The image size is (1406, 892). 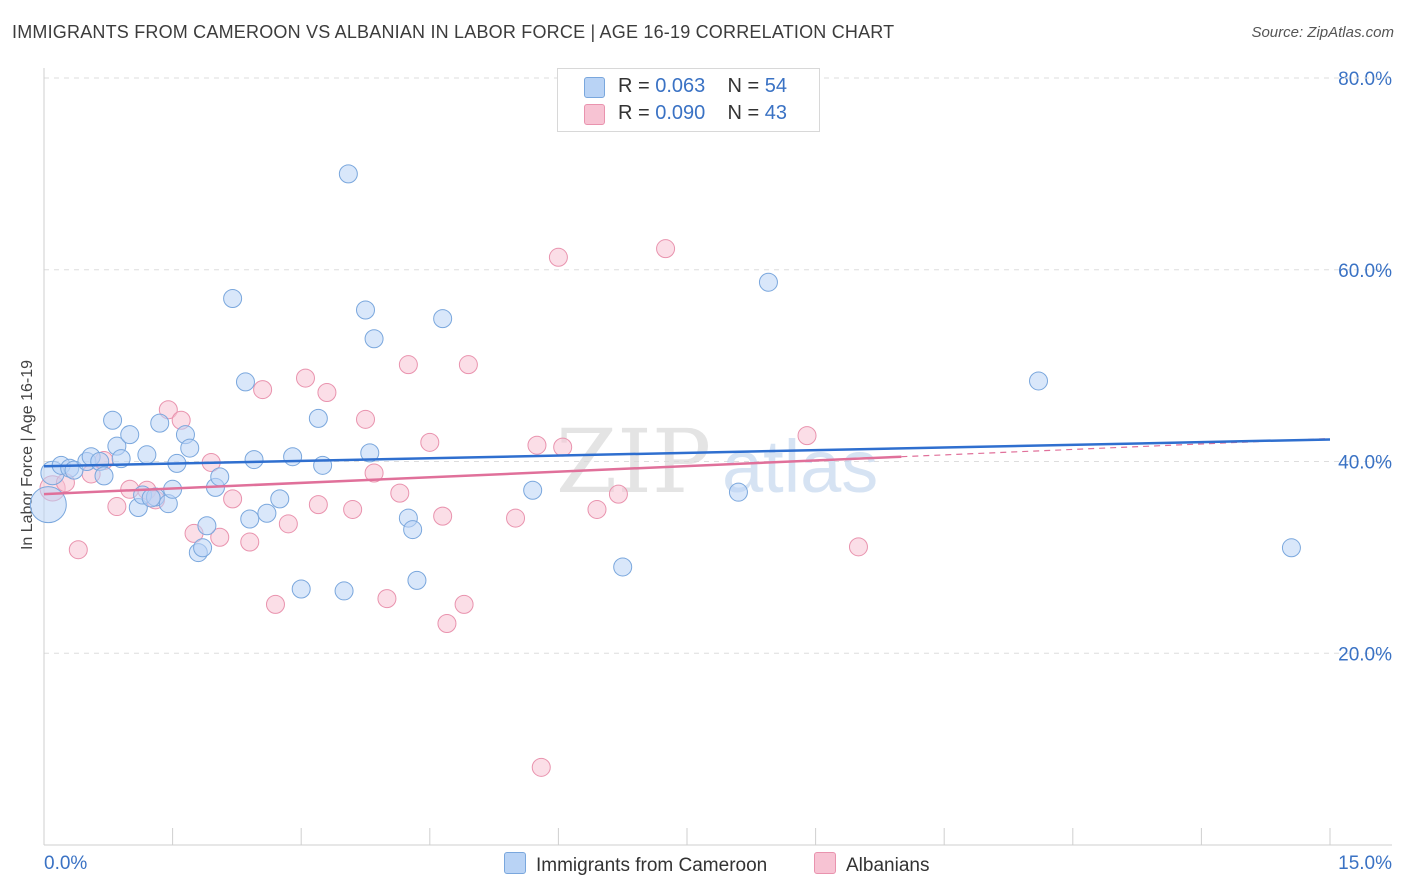 I want to click on bottom-legend-swatch-cameroon, so click(x=515, y=863).